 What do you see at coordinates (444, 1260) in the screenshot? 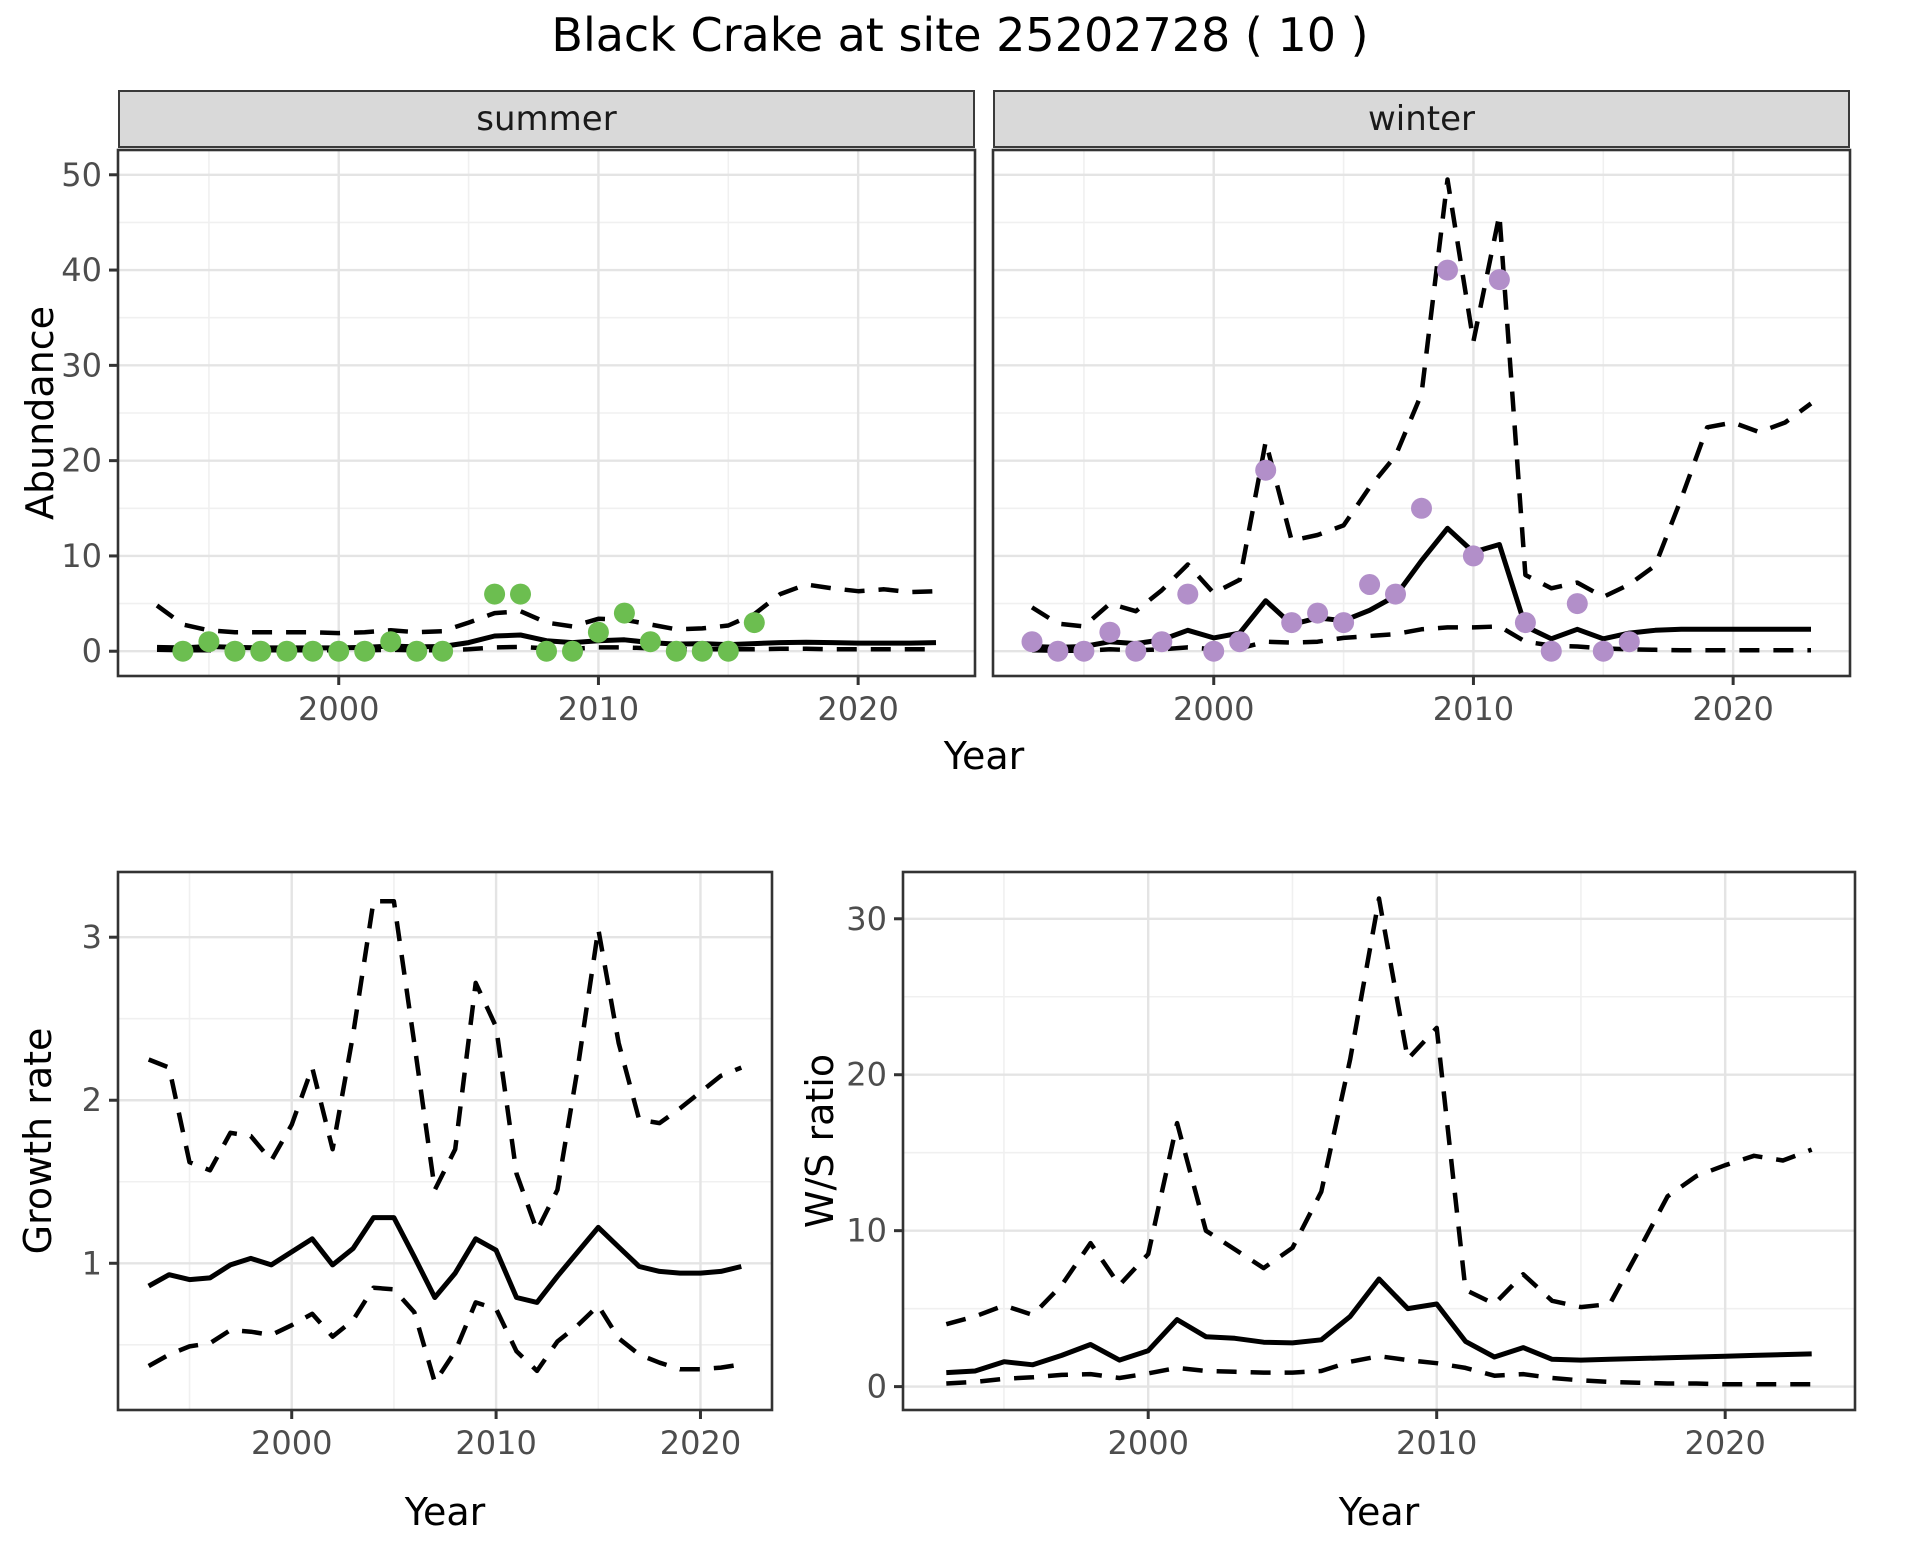
I see `growth-rate-mean-line` at bounding box center [444, 1260].